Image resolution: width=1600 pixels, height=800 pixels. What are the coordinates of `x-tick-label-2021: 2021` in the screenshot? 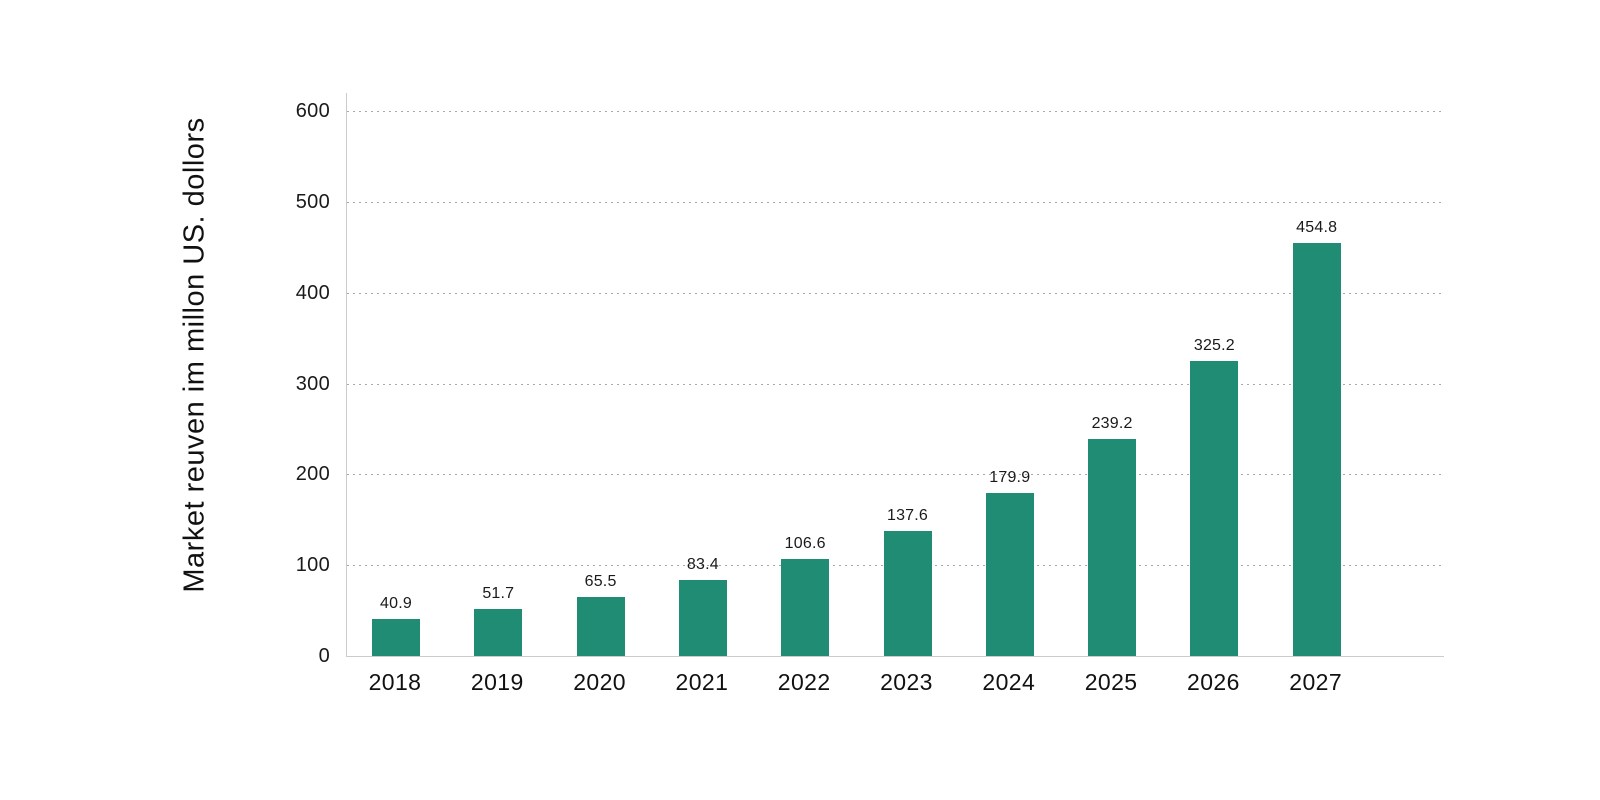 It's located at (702, 682).